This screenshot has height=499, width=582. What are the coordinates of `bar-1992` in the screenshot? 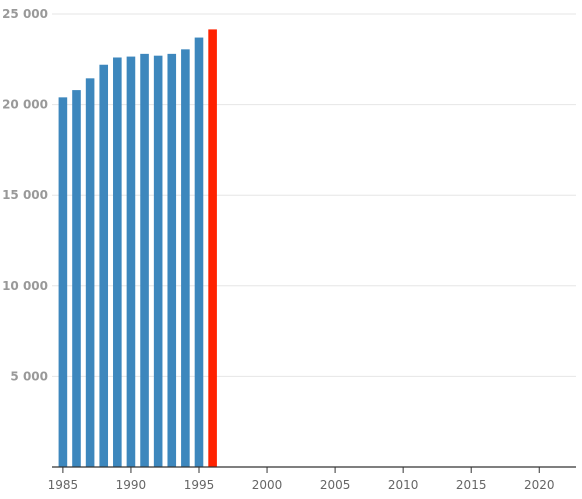 It's located at (158, 261).